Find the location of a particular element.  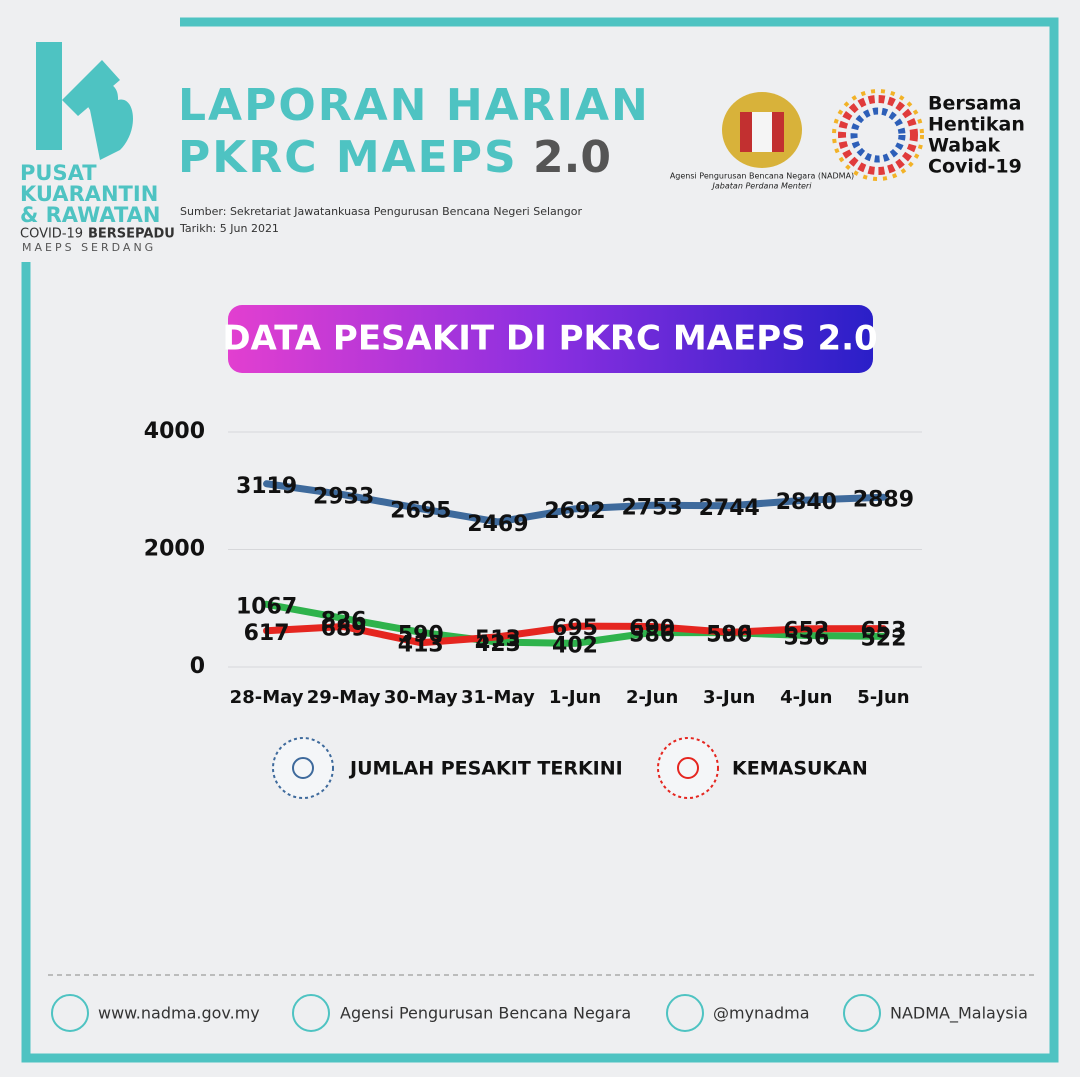

coat-of-arms is located at coordinates (762, 130).